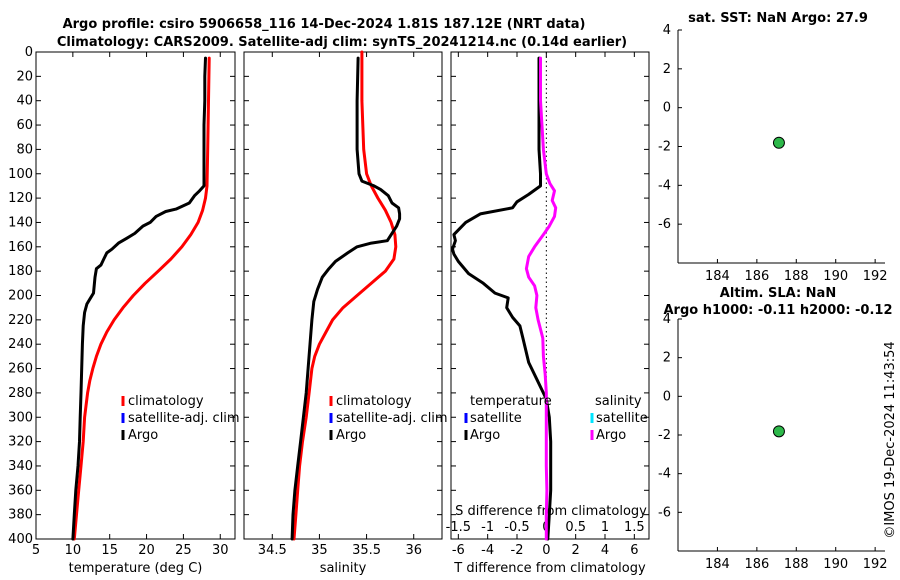 The image size is (900, 580). What do you see at coordinates (20, 539) in the screenshot?
I see `depth-tick-label: 400` at bounding box center [20, 539].